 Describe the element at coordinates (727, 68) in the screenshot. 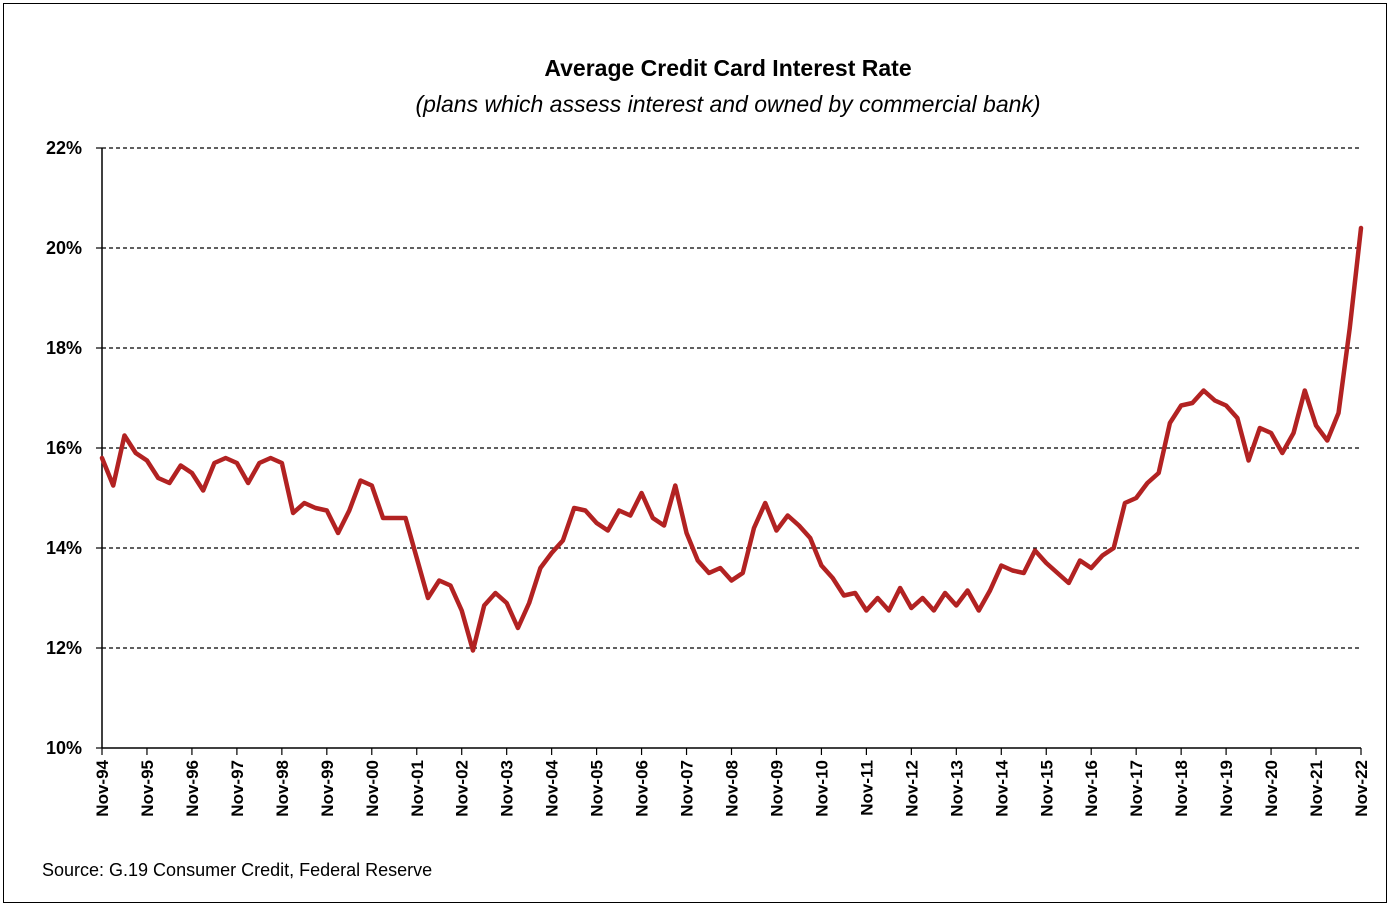

I see `chart-title: Average Credit Card Interest Rate` at that location.